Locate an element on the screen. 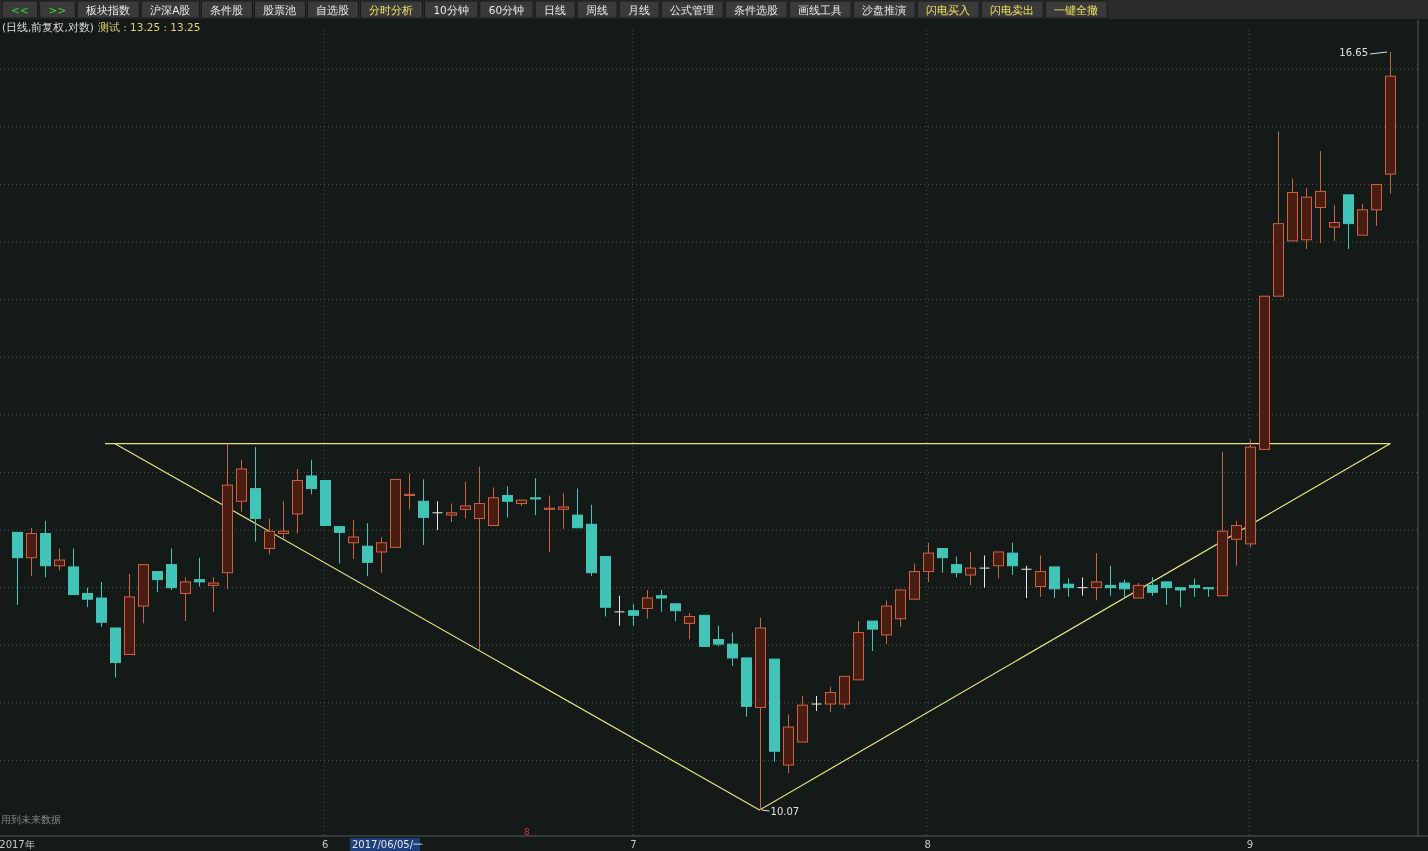 The image size is (1428, 851). toolbar-button: 月线 is located at coordinates (639, 9).